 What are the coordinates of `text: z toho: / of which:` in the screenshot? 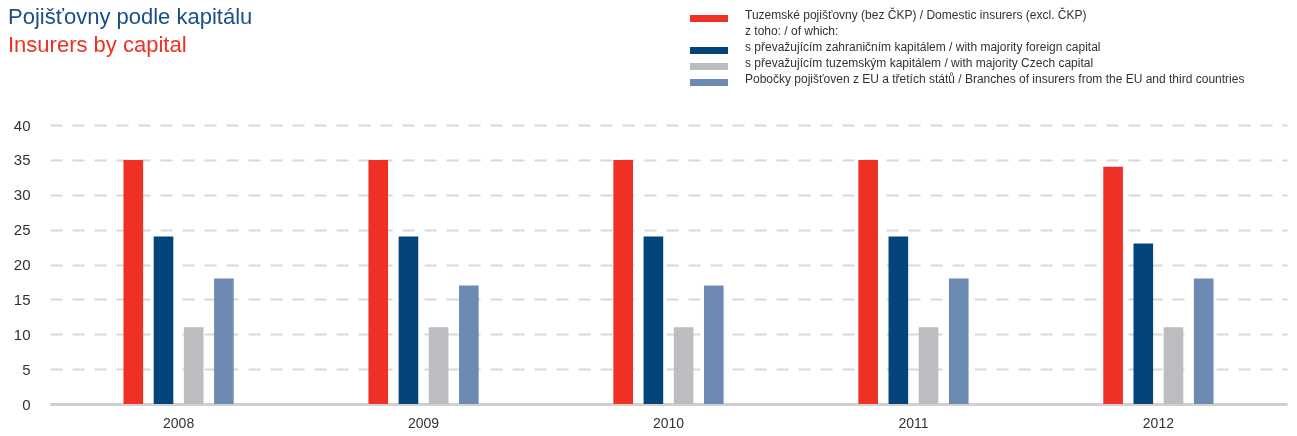 It's located at (792, 31).